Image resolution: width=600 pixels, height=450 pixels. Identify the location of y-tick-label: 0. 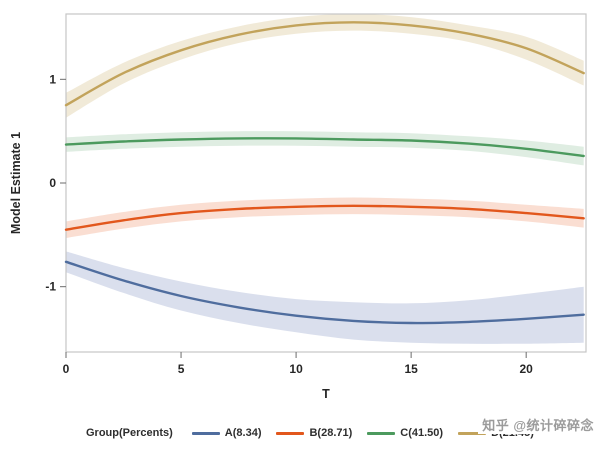
(52, 183).